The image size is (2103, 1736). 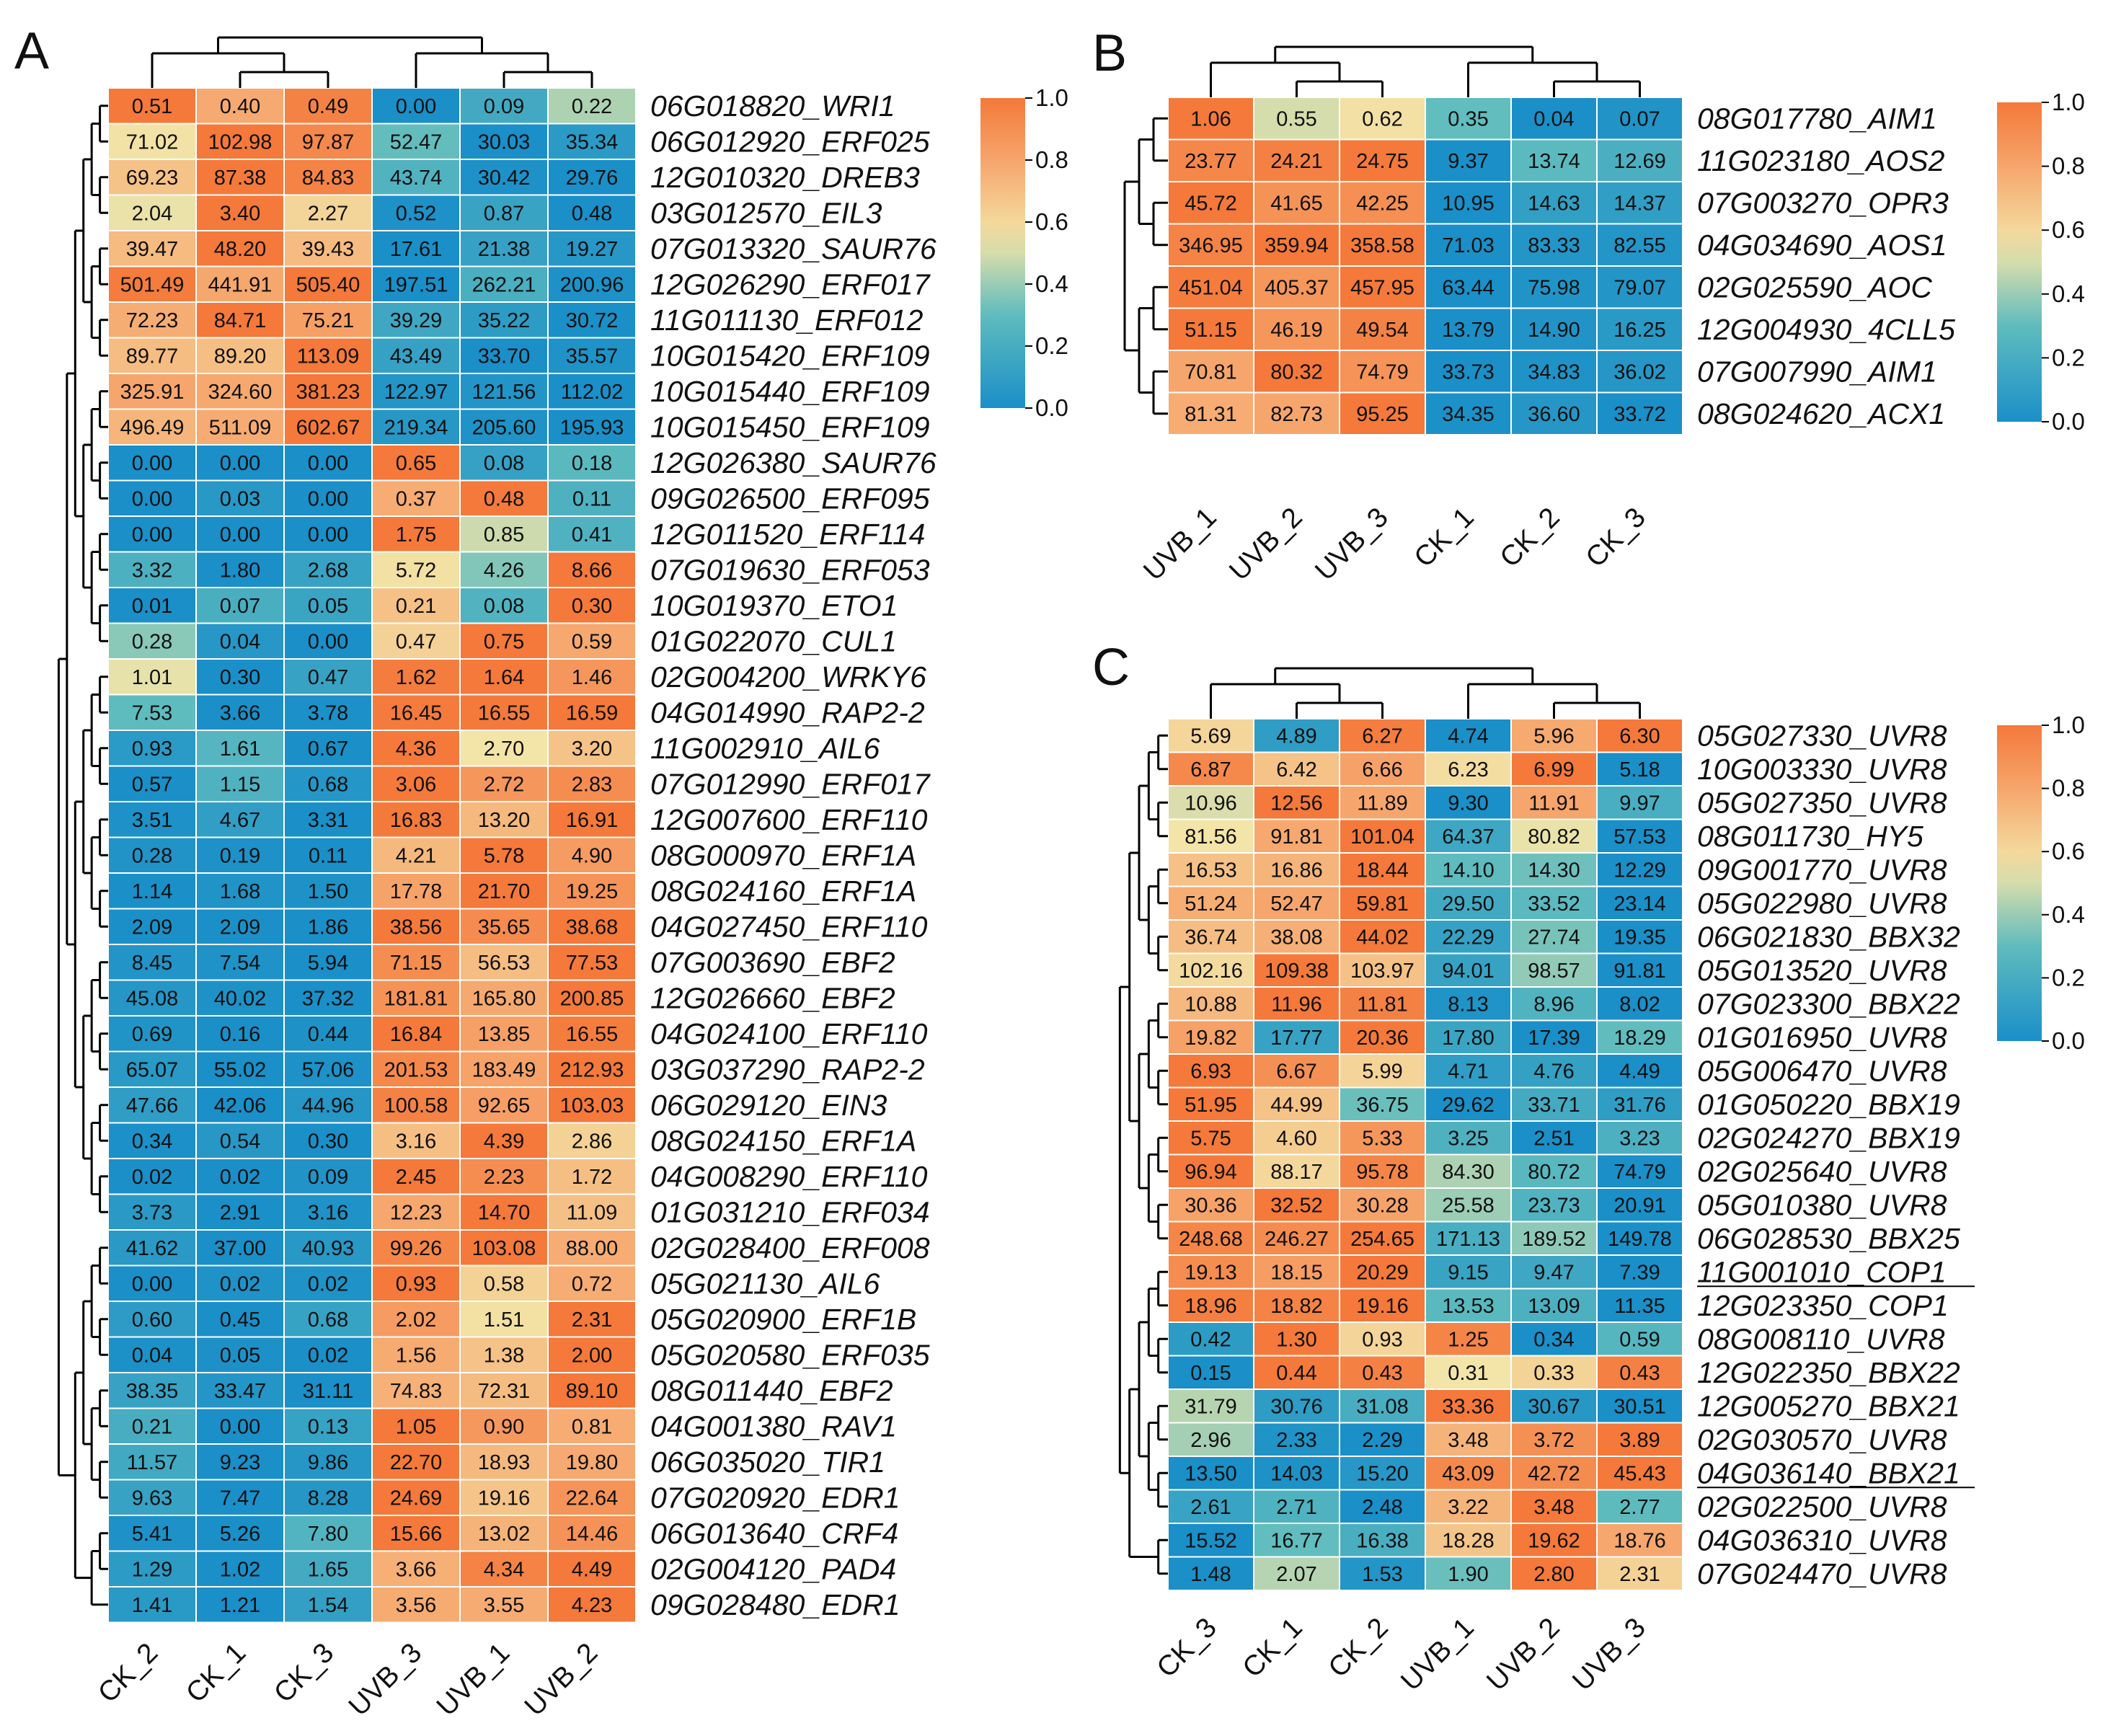 What do you see at coordinates (416, 1534) in the screenshot?
I see `cell-value: 15.66` at bounding box center [416, 1534].